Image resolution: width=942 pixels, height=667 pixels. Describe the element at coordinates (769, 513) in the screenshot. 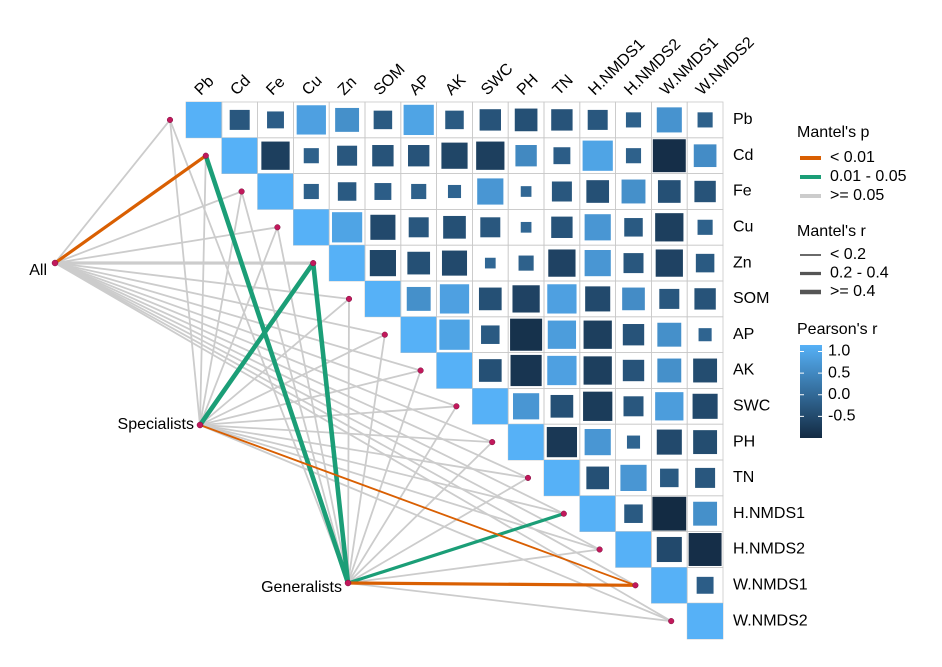

I see `row-label: H.NMDS1` at that location.